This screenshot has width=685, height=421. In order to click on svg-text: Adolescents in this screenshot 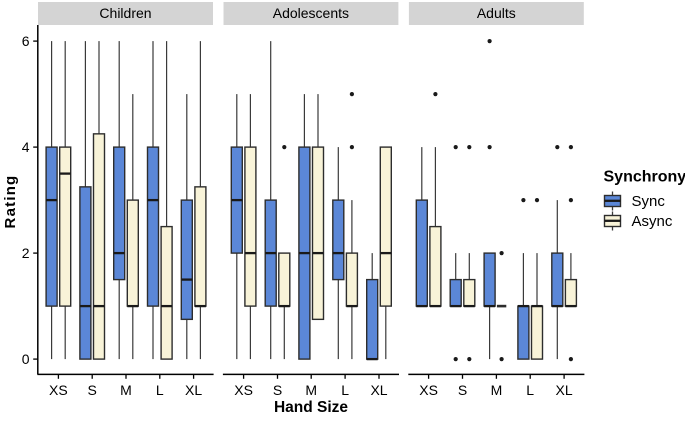, I will do `click(311, 13)`.